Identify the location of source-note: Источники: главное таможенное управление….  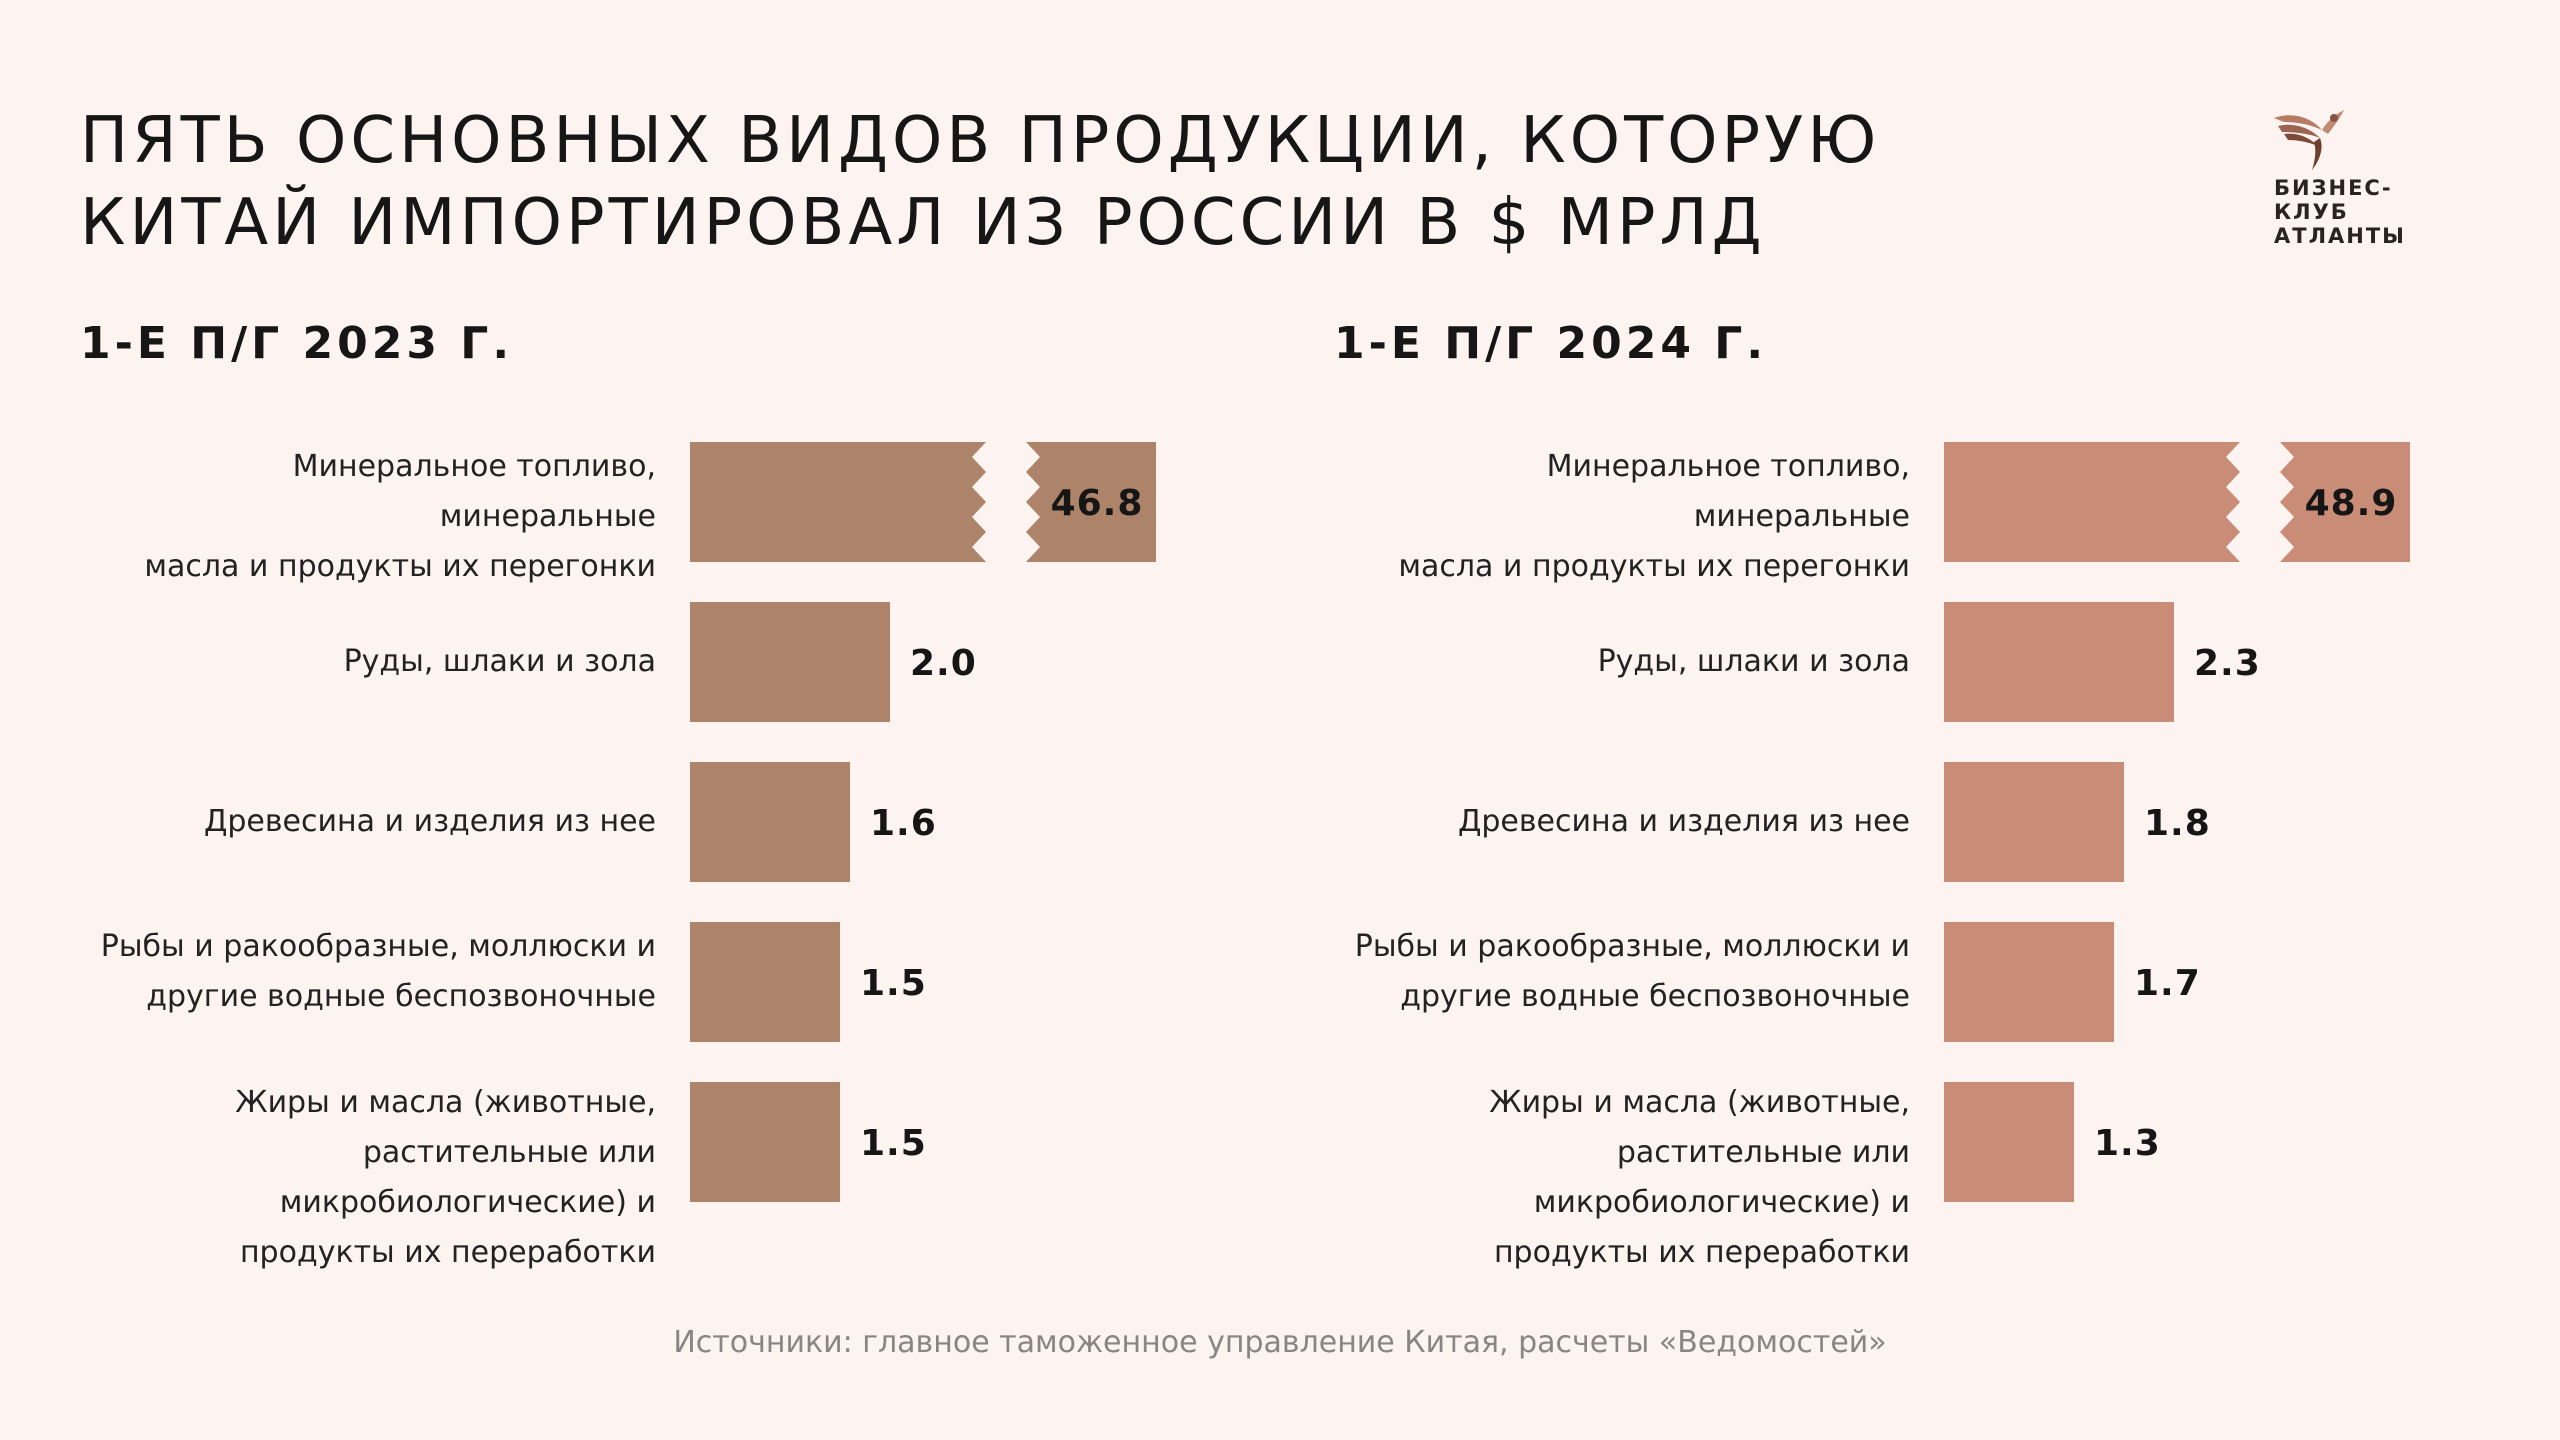
(1280, 1342).